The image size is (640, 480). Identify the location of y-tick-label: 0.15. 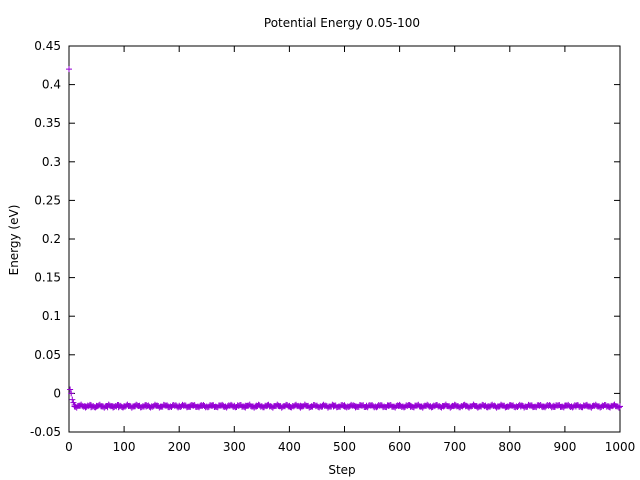
(47, 278).